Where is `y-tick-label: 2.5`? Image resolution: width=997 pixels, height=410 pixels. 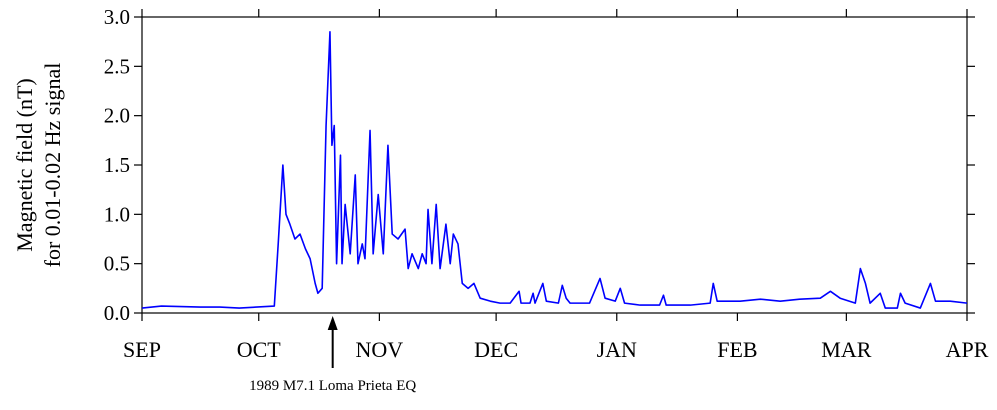 y-tick-label: 2.5 is located at coordinates (117, 66).